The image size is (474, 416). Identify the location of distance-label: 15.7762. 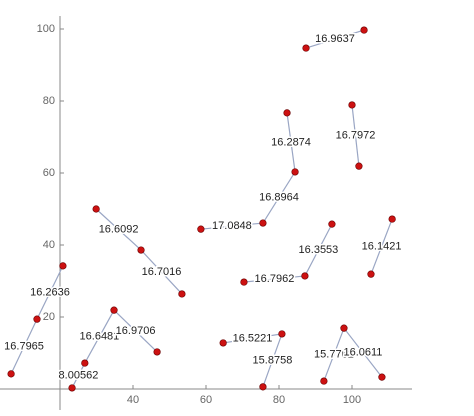
(334, 355).